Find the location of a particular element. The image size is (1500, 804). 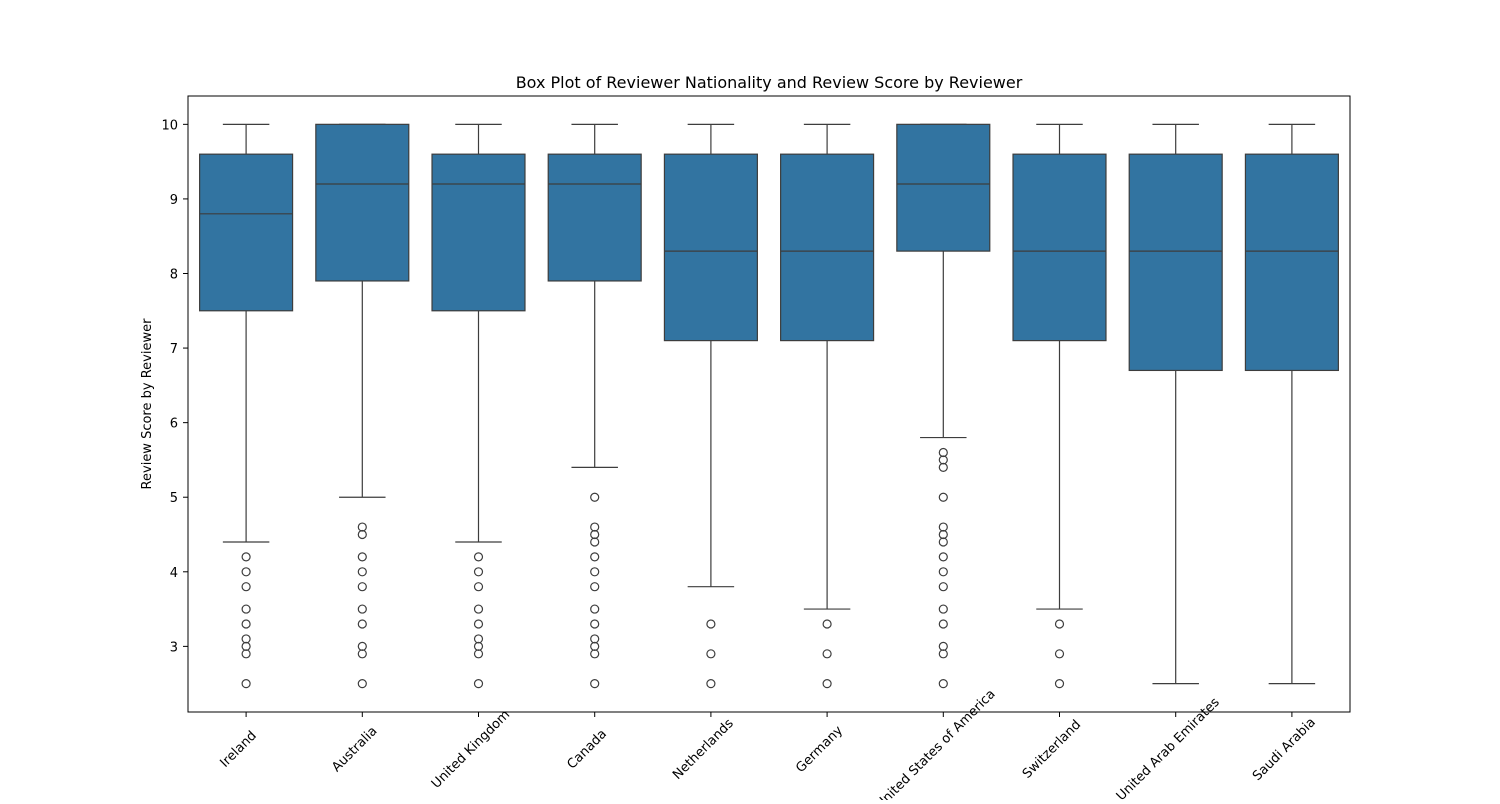

y-tick-label: 10 is located at coordinates (169, 125).